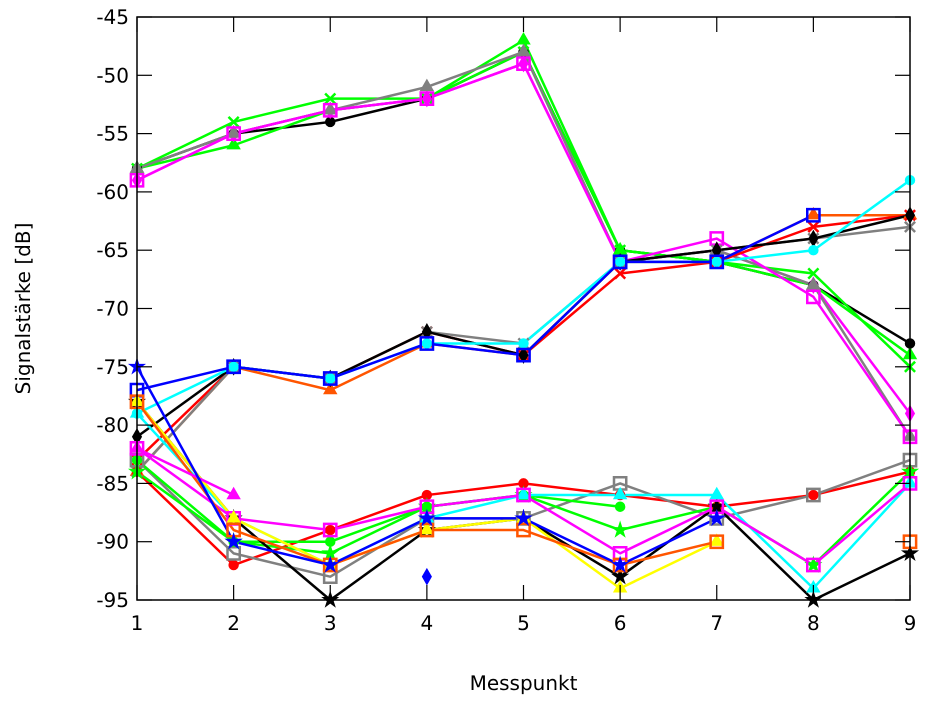 Image resolution: width=925 pixels, height=702 pixels. What do you see at coordinates (112, 192) in the screenshot?
I see `y-tick-label: -60` at bounding box center [112, 192].